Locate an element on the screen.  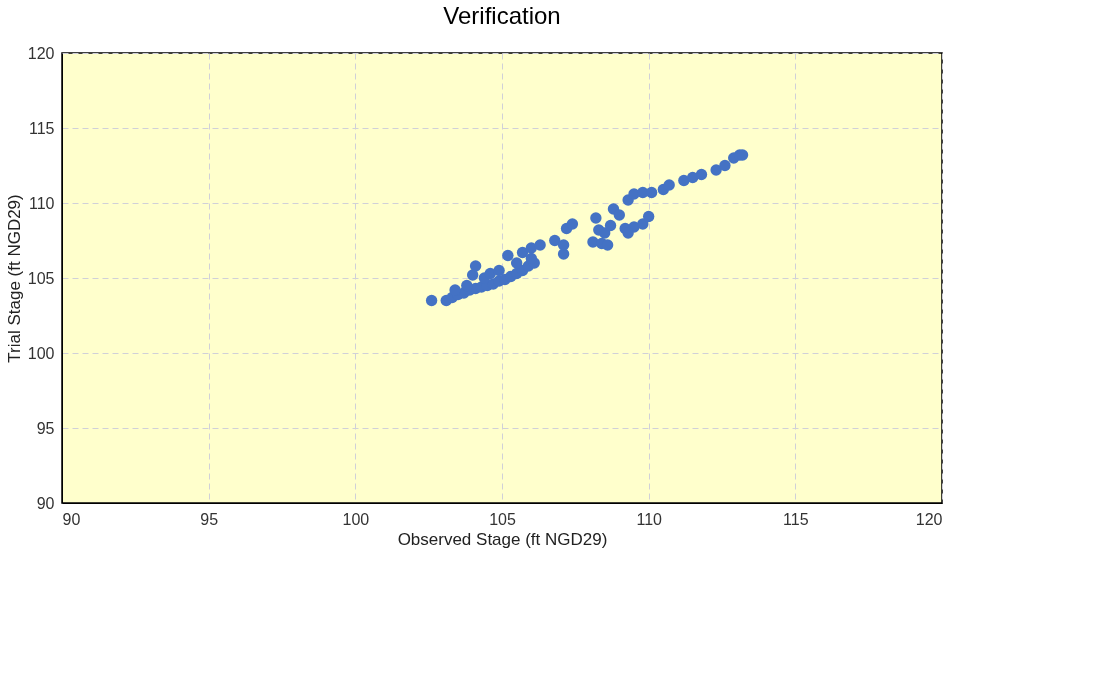
y-tick-label: 115 is located at coordinates (41, 128).